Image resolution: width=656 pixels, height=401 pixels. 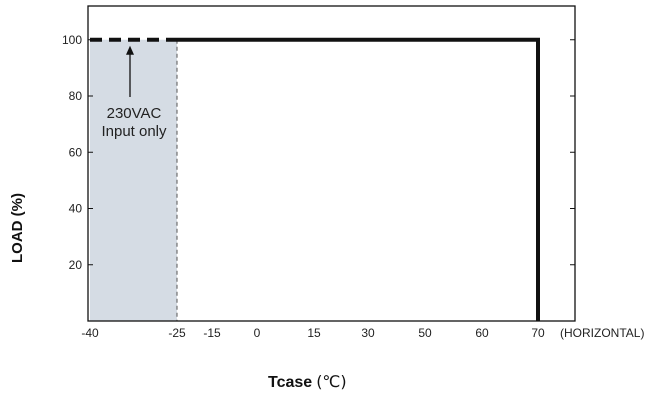 I want to click on y-tick-label: 100, so click(x=72, y=40).